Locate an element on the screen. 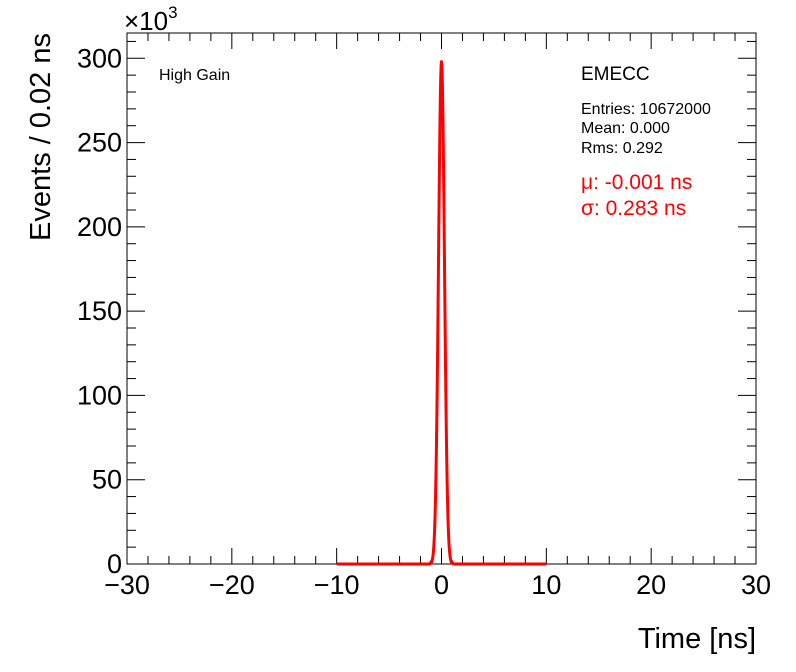 This screenshot has height=672, width=796. y-tick-label: 150 is located at coordinates (99, 311).